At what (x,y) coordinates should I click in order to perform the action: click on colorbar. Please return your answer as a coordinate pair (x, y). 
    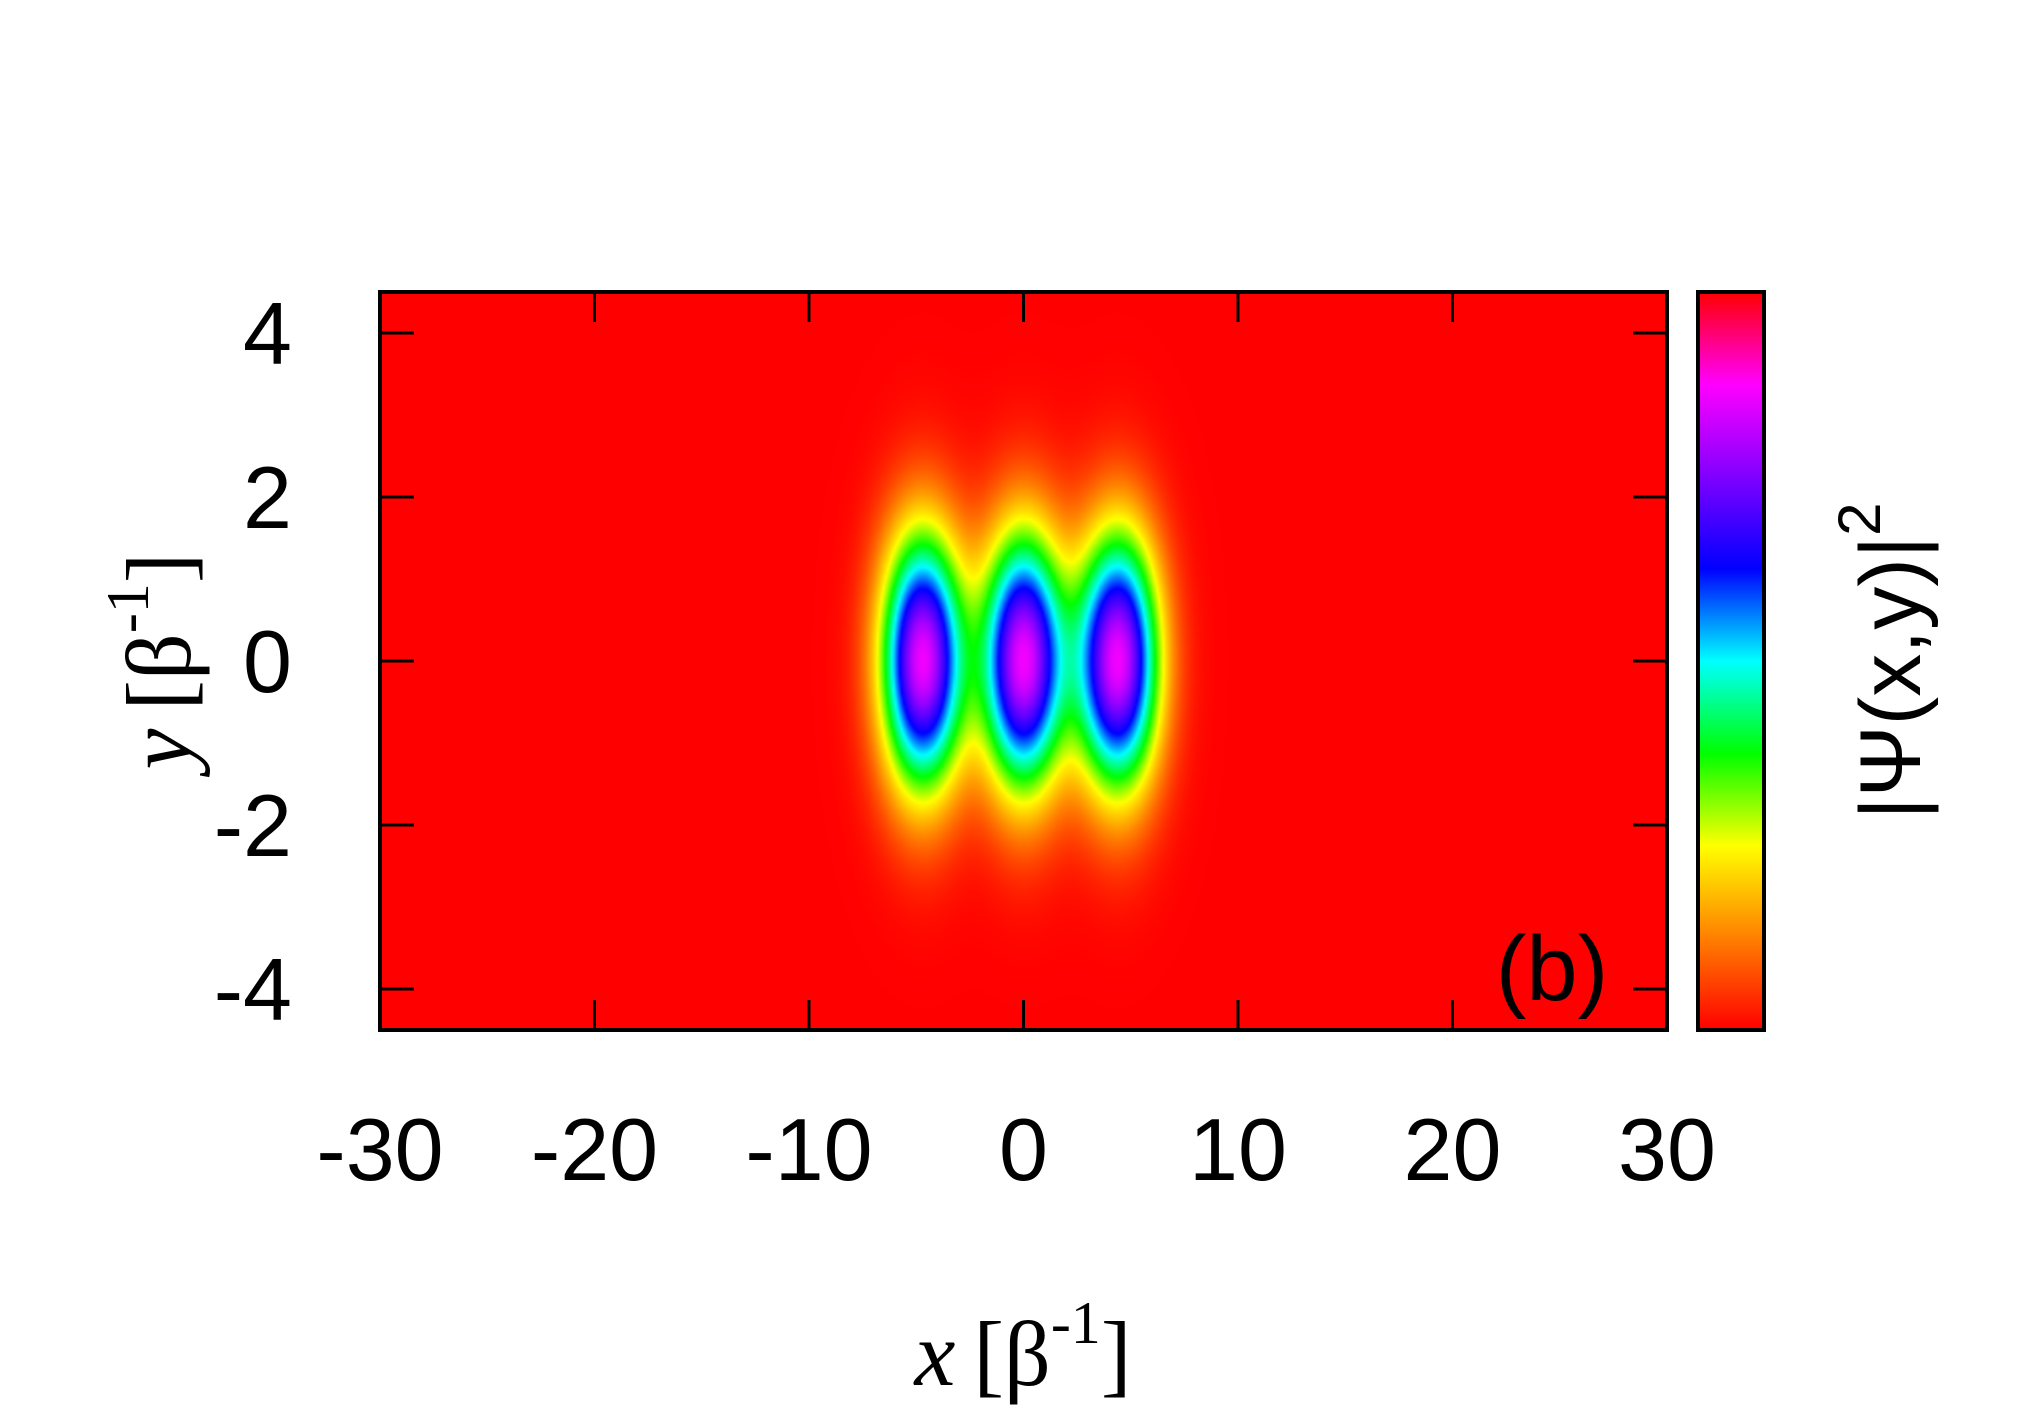
    Looking at the image, I should click on (1731, 661).